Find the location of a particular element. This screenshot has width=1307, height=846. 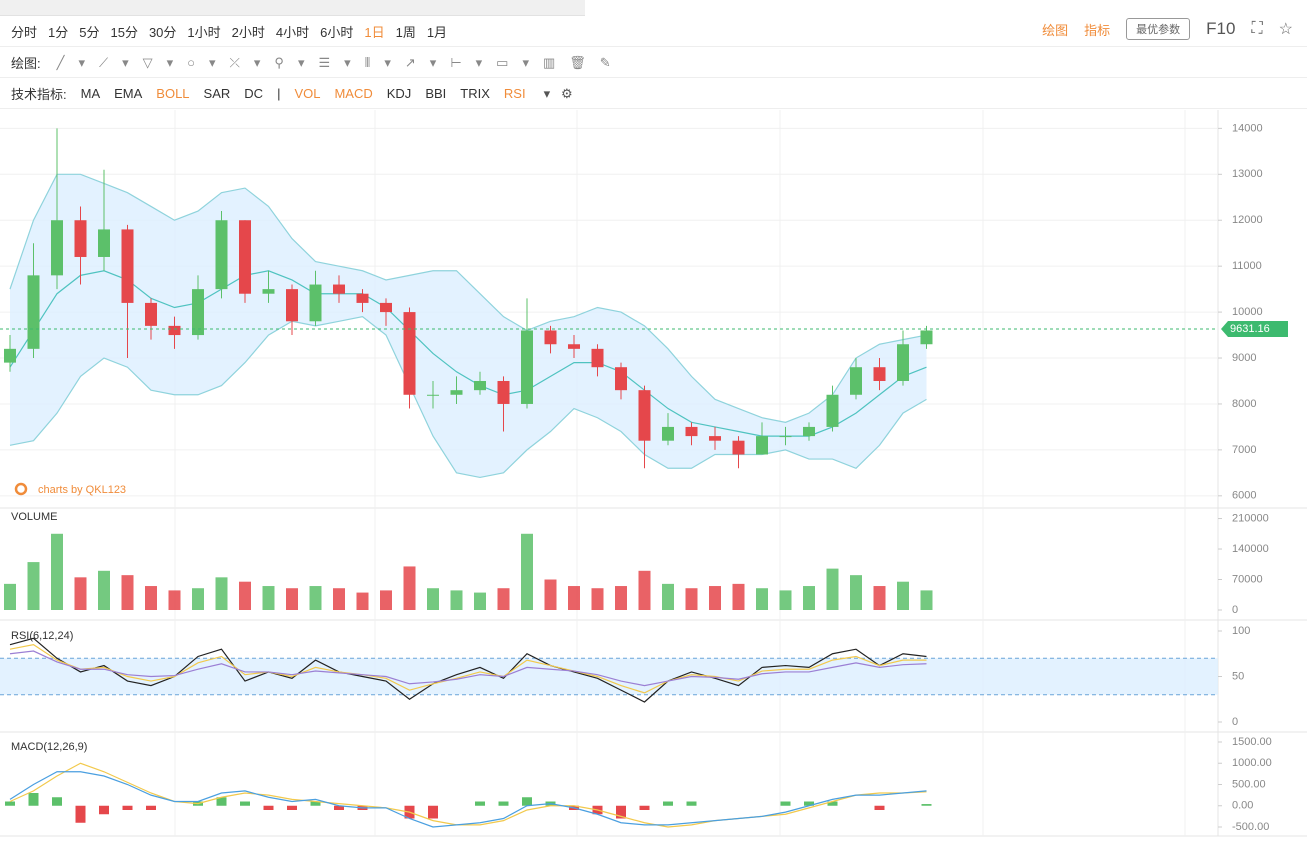

indicator-button: VOL is located at coordinates (307, 93).